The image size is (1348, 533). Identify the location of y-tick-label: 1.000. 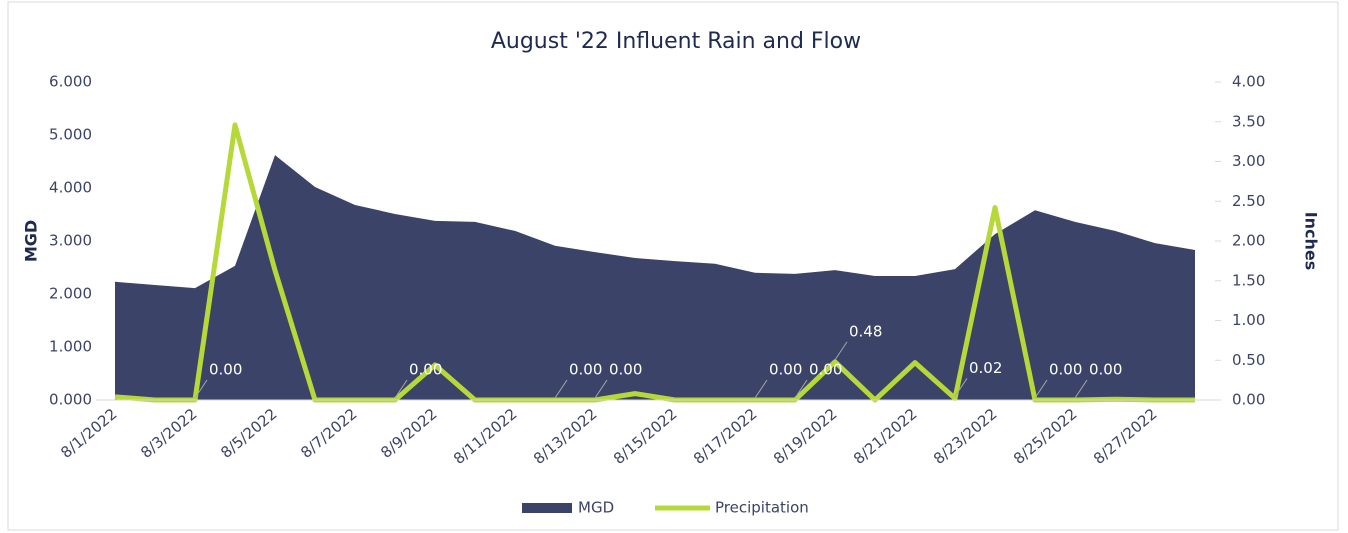
(70, 347).